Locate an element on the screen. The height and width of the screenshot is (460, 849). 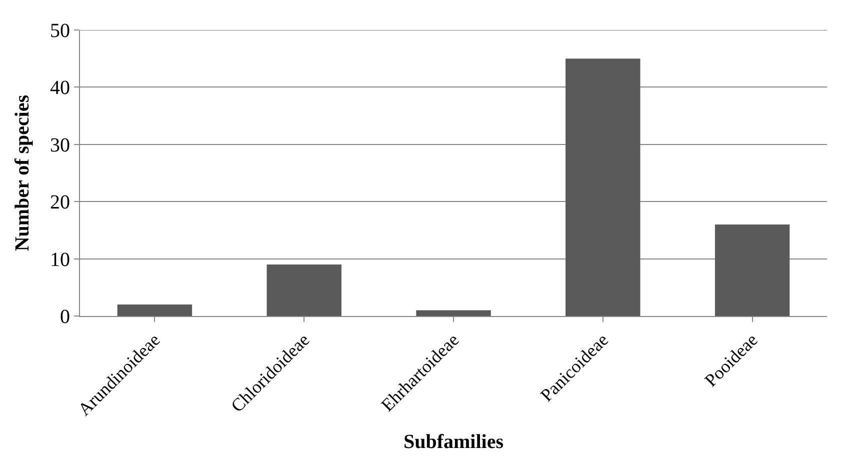
y-tick-label: 10 is located at coordinates (60, 259).